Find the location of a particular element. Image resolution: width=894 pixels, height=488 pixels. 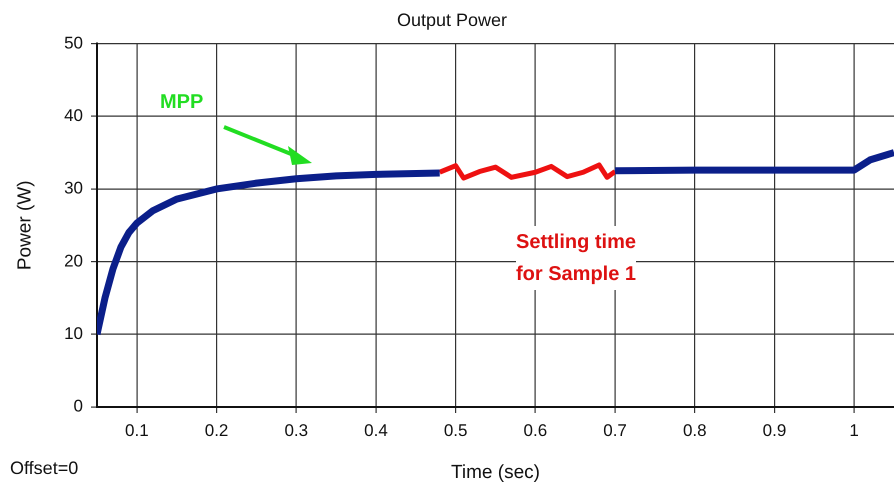

annotation: Settling time for Sample 1 is located at coordinates (576, 258).